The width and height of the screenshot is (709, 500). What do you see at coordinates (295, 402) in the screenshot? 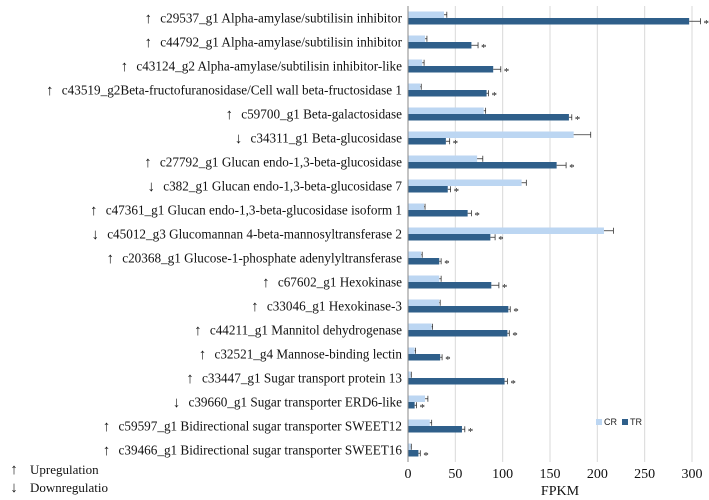
I see `category-label: c39660_g1 Sugar transporter ERD6-like` at bounding box center [295, 402].